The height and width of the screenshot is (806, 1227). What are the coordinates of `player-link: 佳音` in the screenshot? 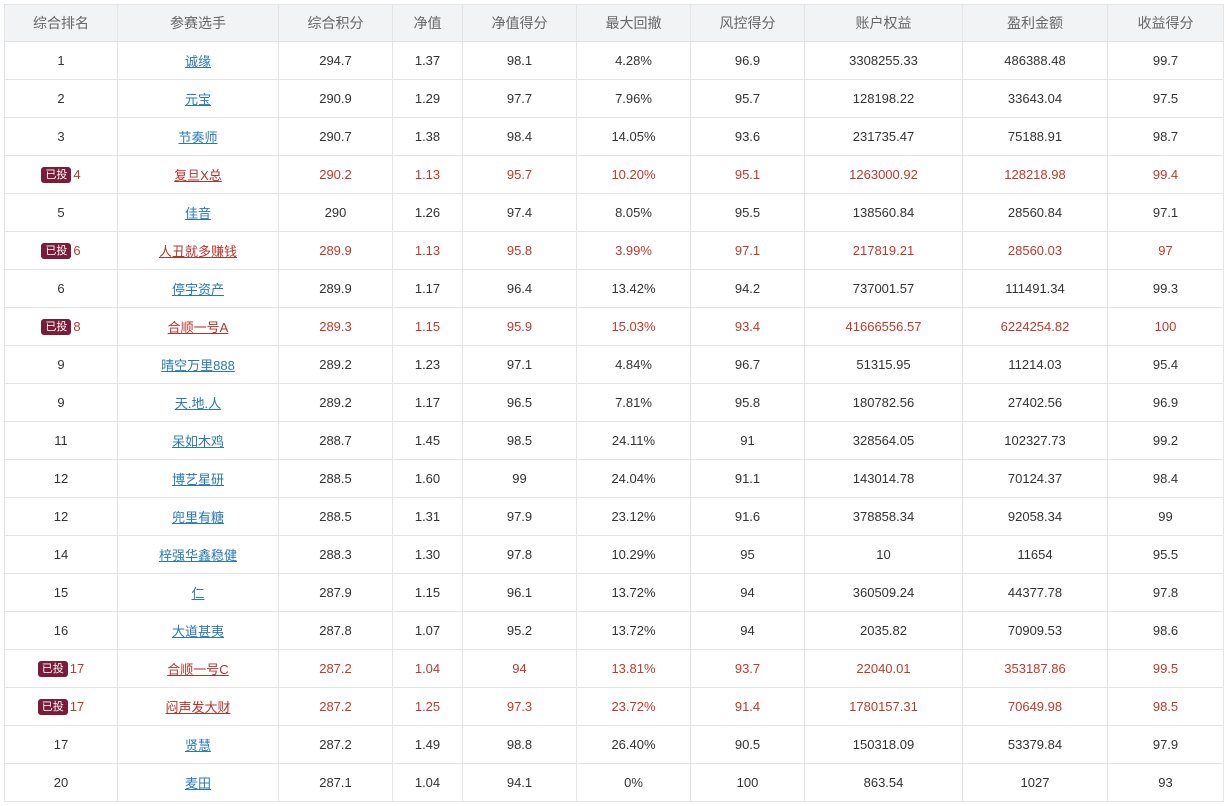 It's located at (197, 213).